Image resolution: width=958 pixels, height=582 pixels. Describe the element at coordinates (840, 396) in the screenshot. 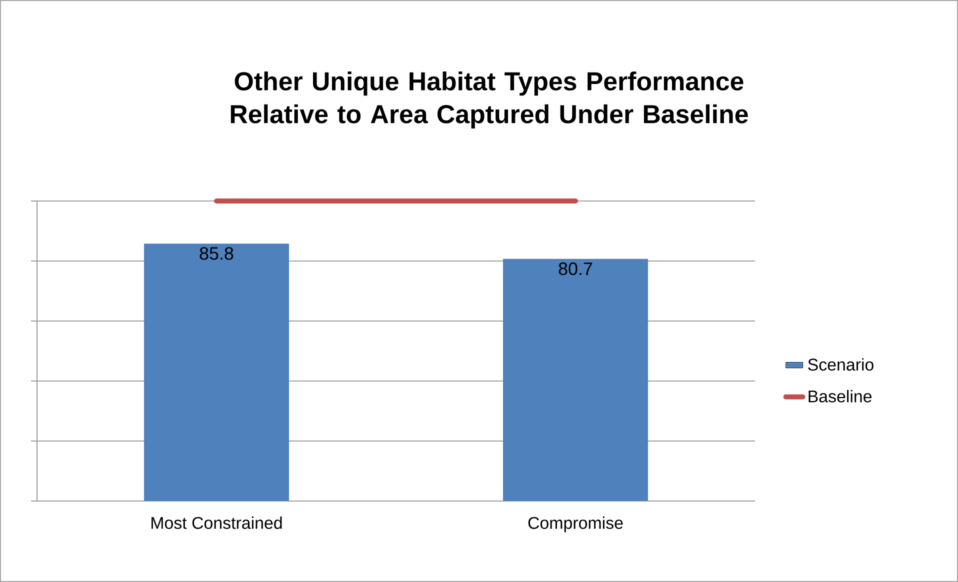

I see `legend-label: Baseline` at that location.